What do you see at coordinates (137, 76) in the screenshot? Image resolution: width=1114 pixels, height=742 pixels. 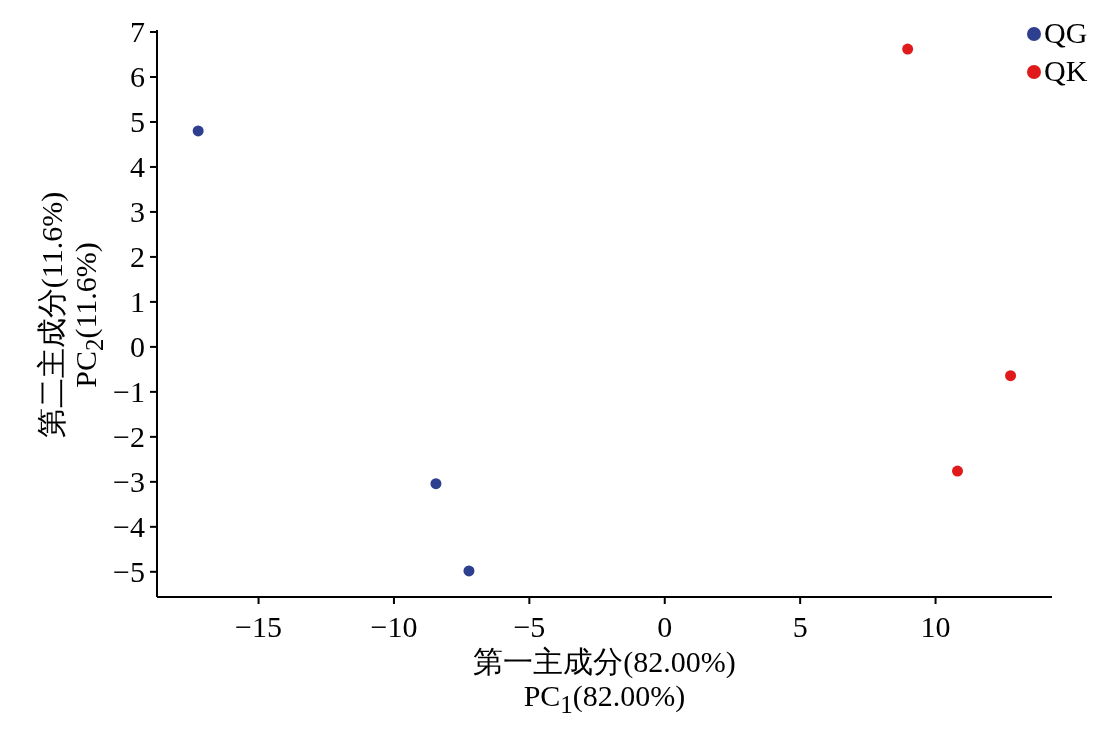 I see `y-tick-label: 6` at bounding box center [137, 76].